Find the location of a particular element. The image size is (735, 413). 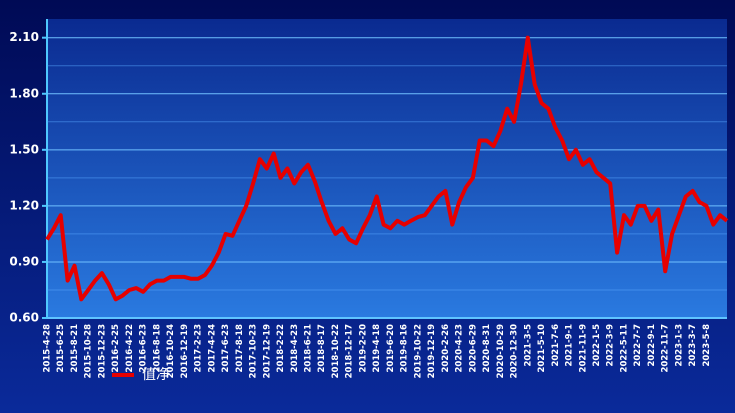

x-tick-label: 2021-5-10 is located at coordinates (542, 348).